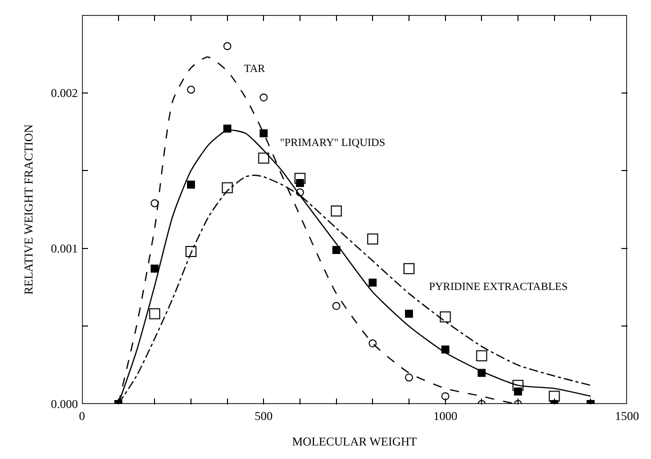 The image size is (651, 459). What do you see at coordinates (627, 416) in the screenshot?
I see `x-tick-label: 1500` at bounding box center [627, 416].